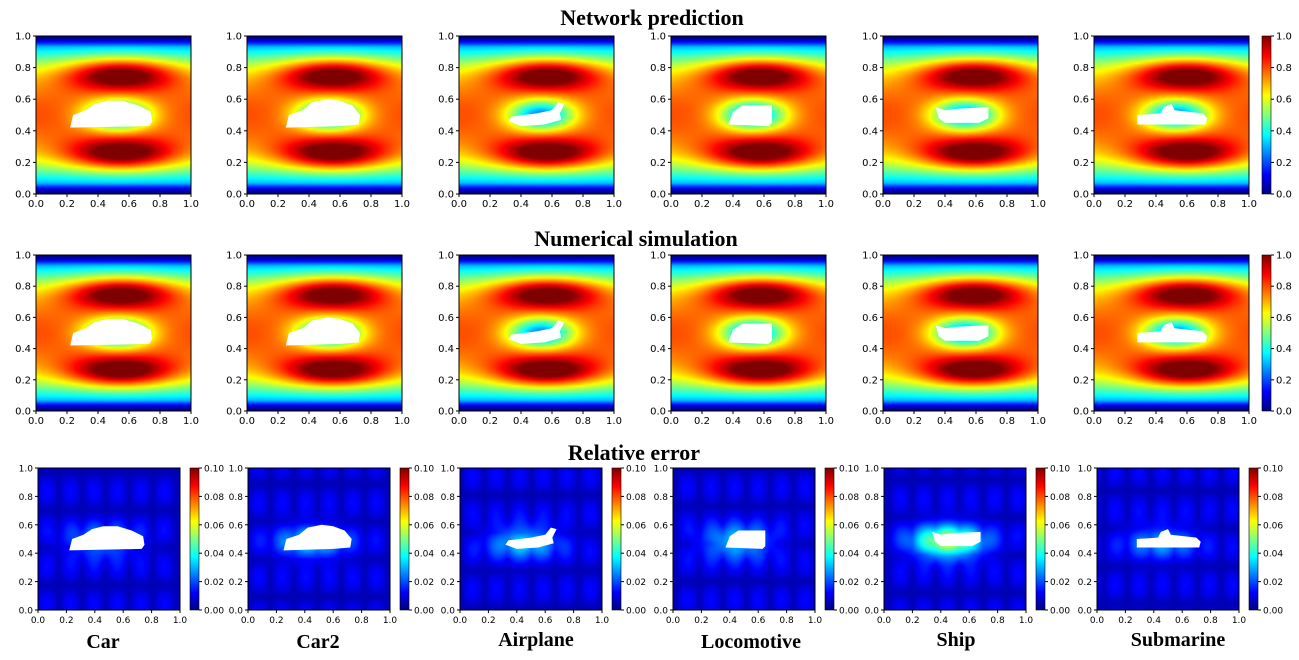  What do you see at coordinates (730, 621) in the screenshot?
I see `panel-locomotive-xtick-label: 0.4` at bounding box center [730, 621].